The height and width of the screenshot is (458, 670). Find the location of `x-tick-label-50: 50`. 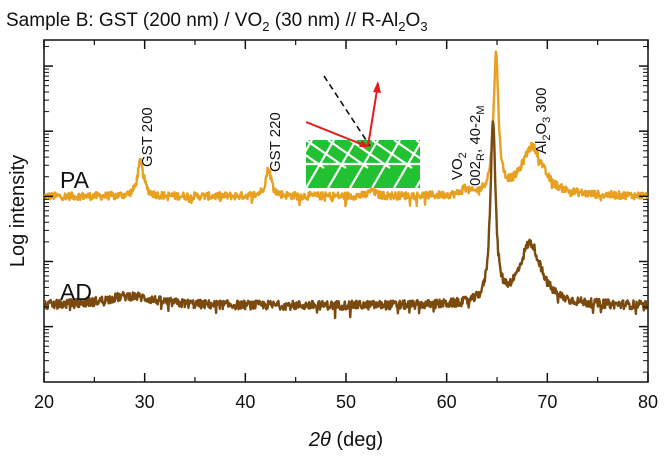

x-tick-label-50: 50 is located at coordinates (346, 402).